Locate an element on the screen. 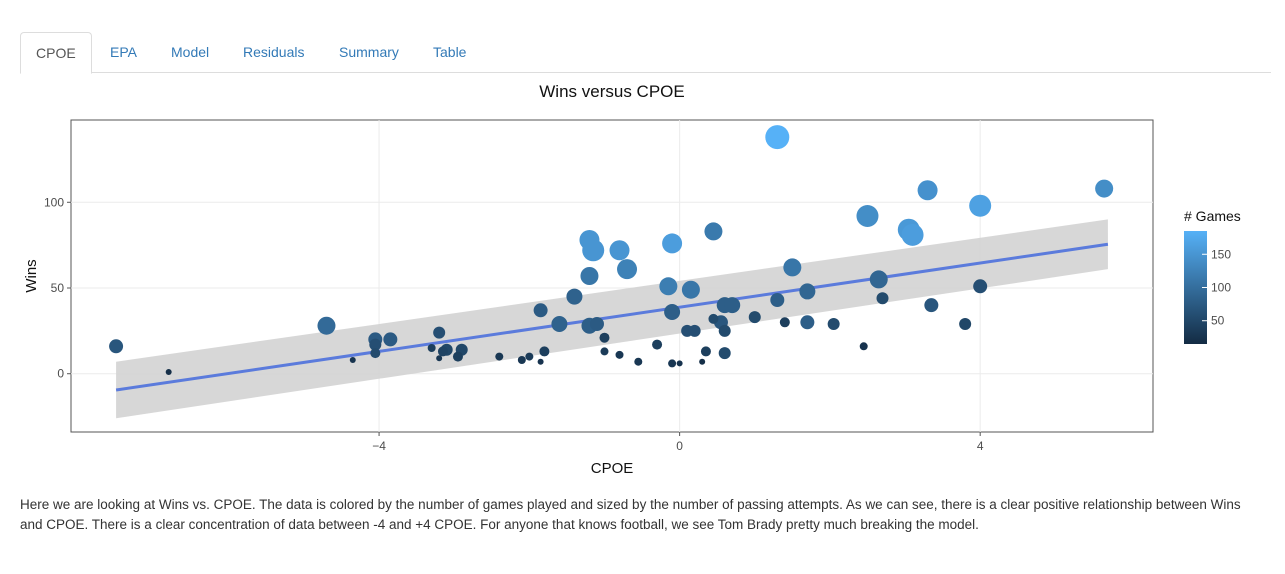  y-tick-label: 0 is located at coordinates (60, 374).